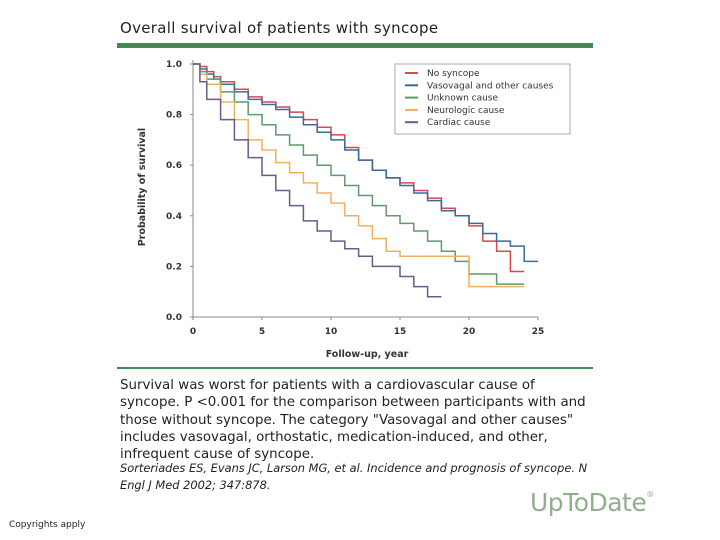 The width and height of the screenshot is (720, 540). Describe the element at coordinates (331, 332) in the screenshot. I see `x-tick-label: 10` at that location.